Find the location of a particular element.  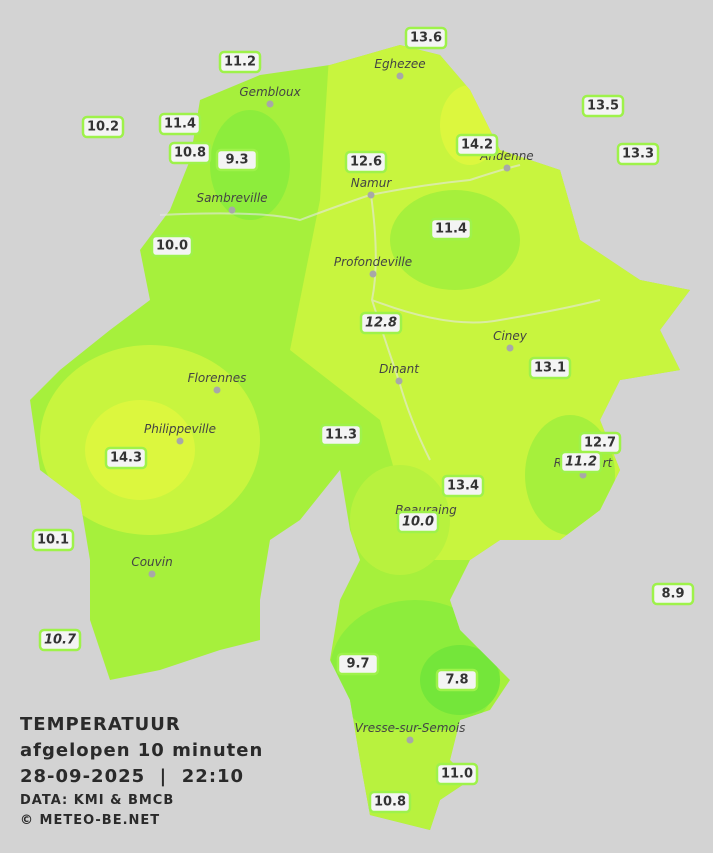

station-value: 9.3 is located at coordinates (236, 160).